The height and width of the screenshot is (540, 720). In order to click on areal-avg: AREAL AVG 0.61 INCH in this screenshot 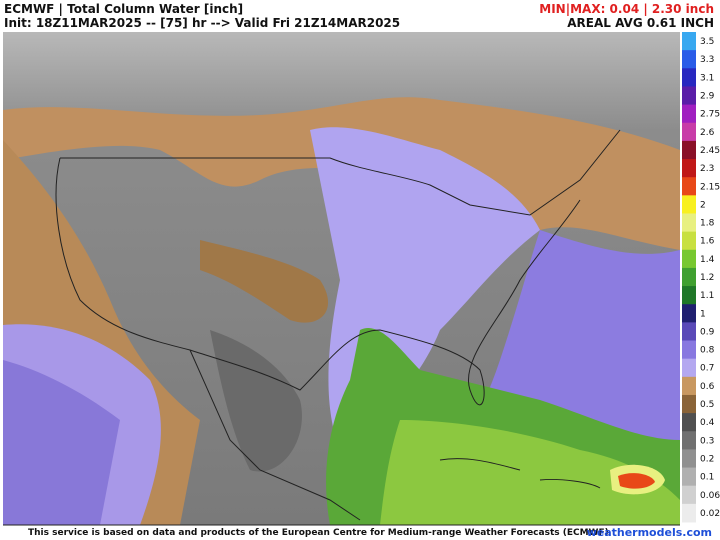, I will do `click(640, 23)`.